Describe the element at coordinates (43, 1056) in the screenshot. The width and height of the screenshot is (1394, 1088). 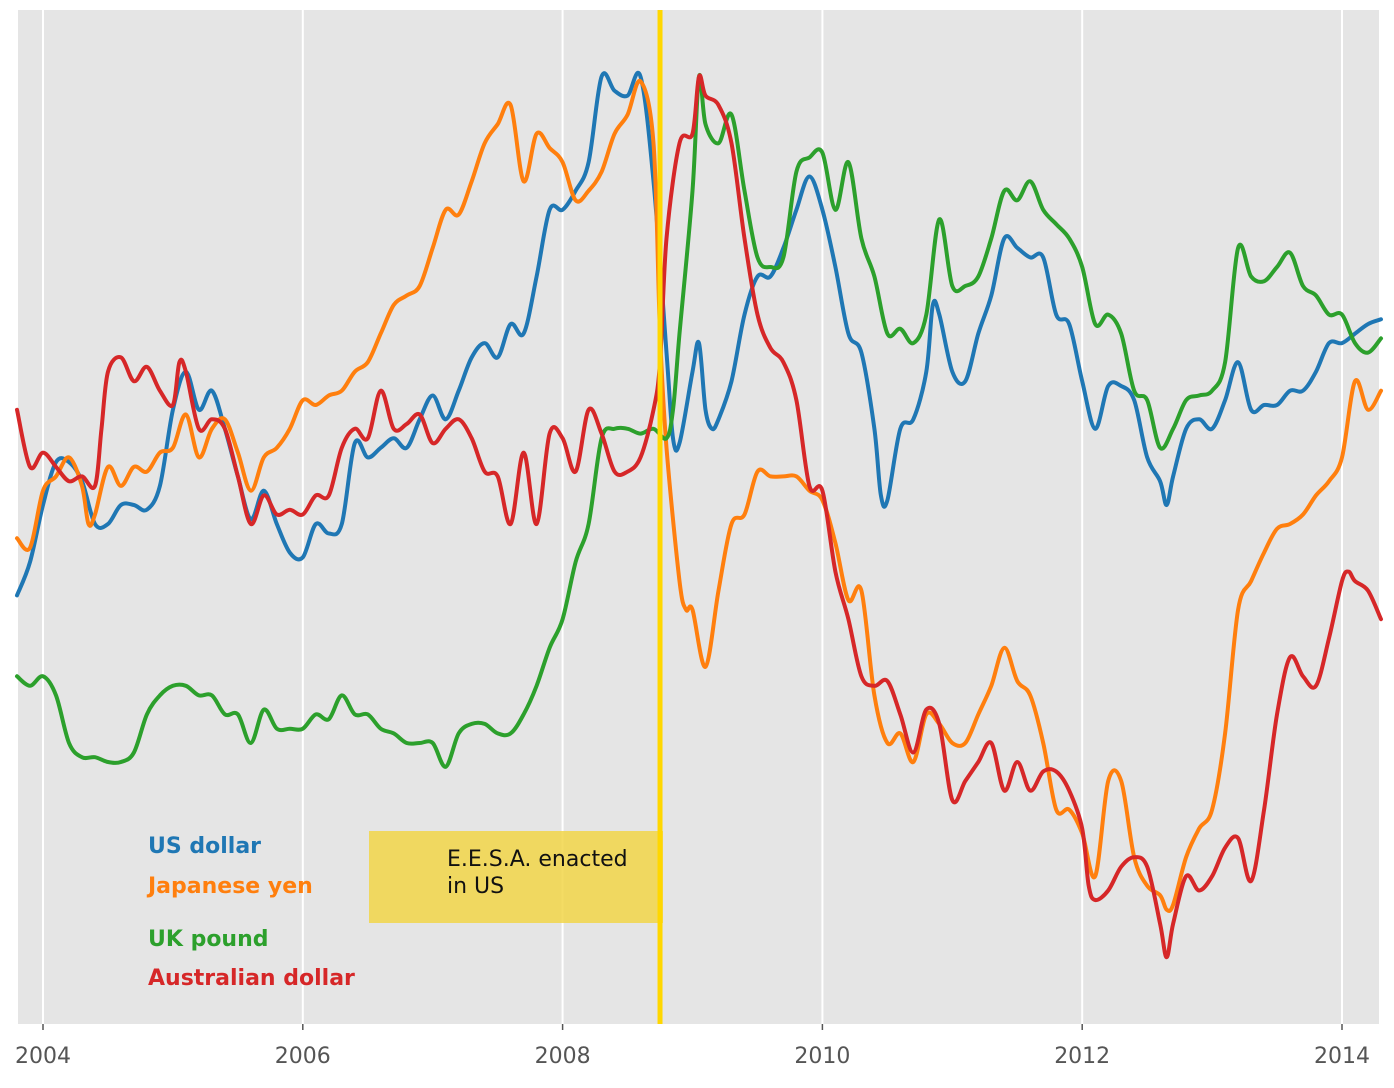
I see `tick-label-2004: 2004` at that location.